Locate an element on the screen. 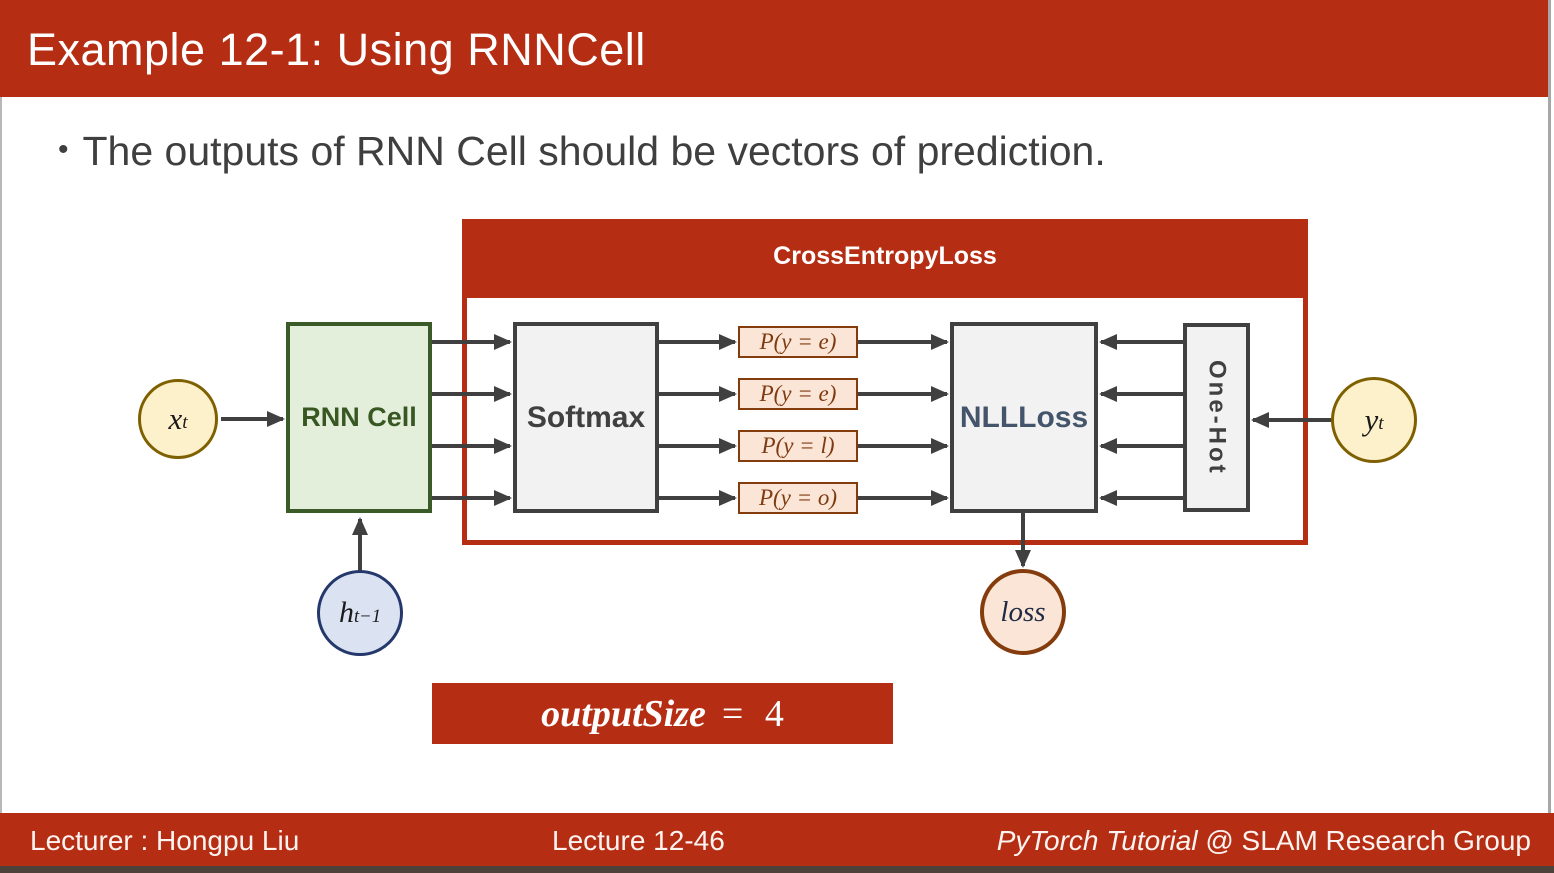  slide-bottom-shadow is located at coordinates (777, 869).